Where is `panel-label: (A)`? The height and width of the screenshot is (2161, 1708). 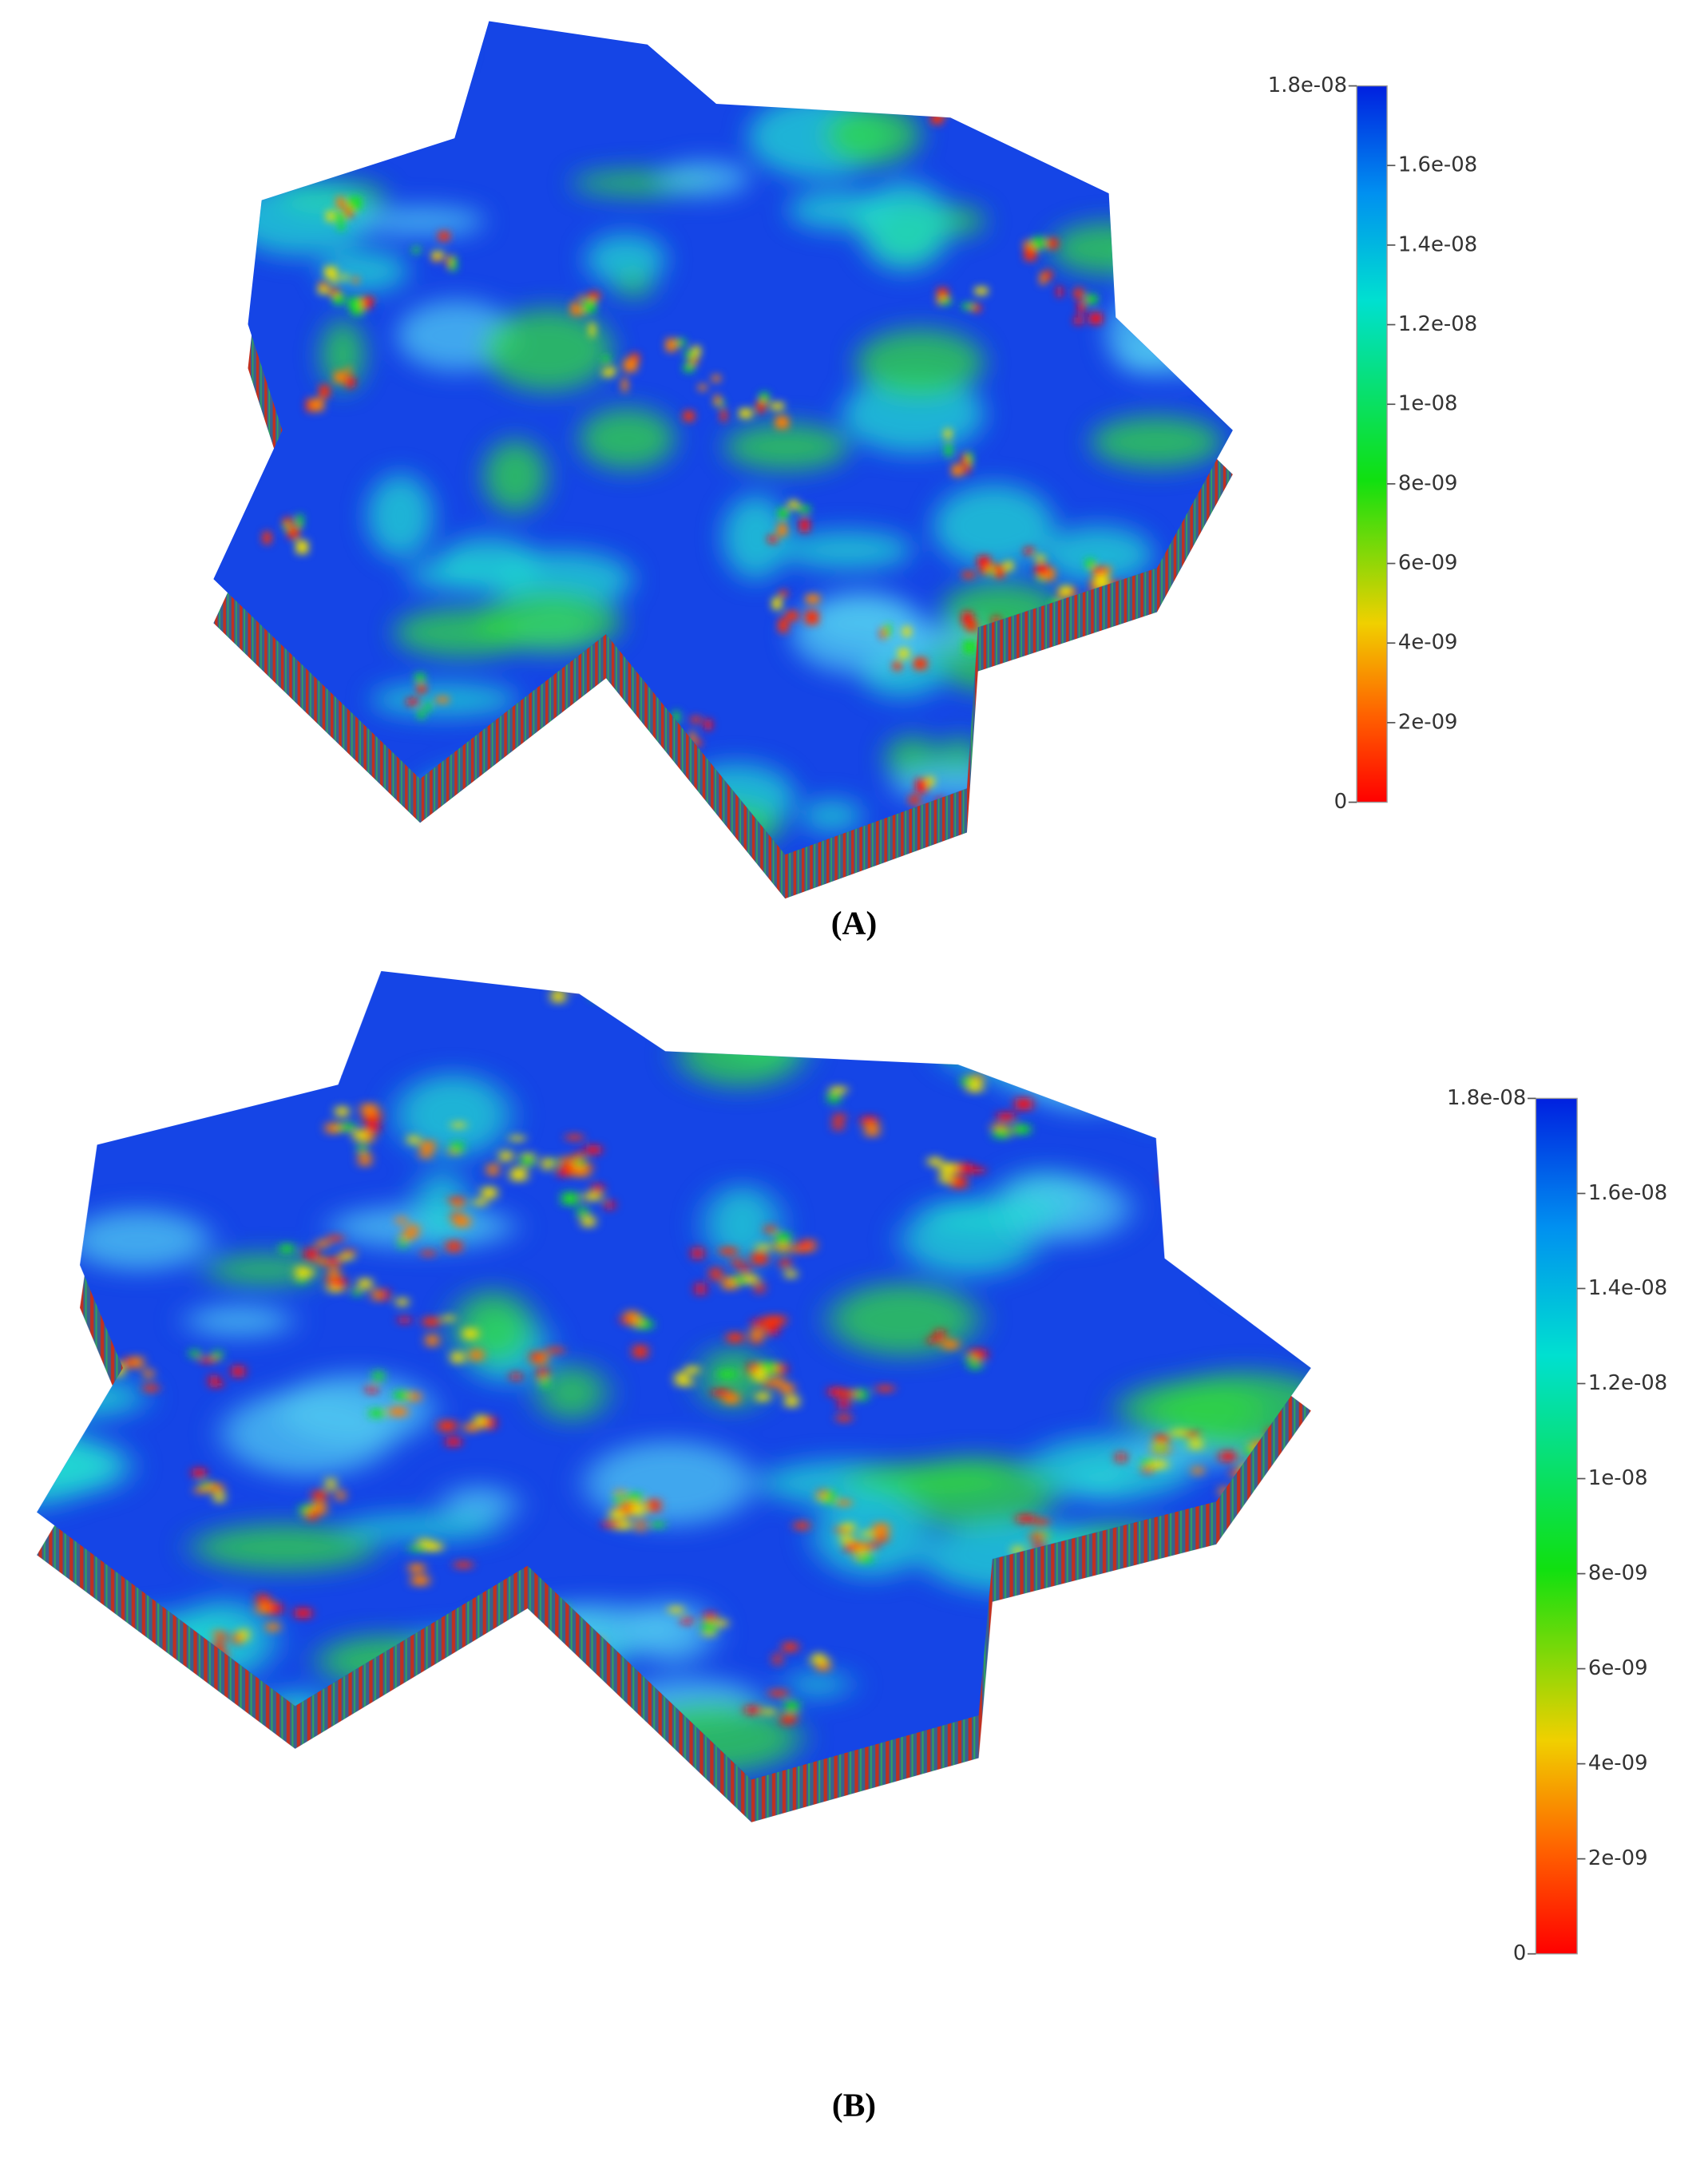 panel-label: (A) is located at coordinates (854, 923).